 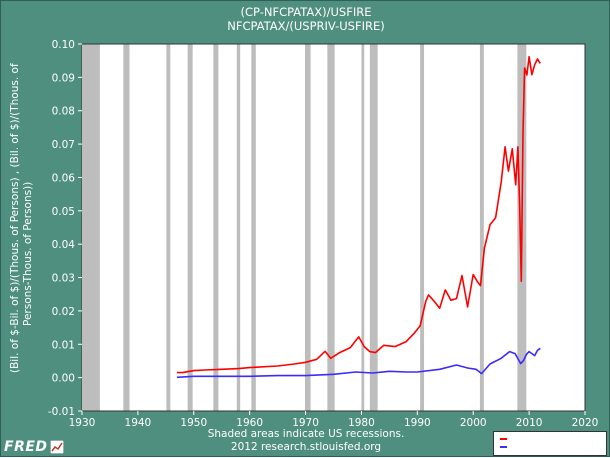 I want to click on y-tick-label: 0.02, so click(x=63, y=312).